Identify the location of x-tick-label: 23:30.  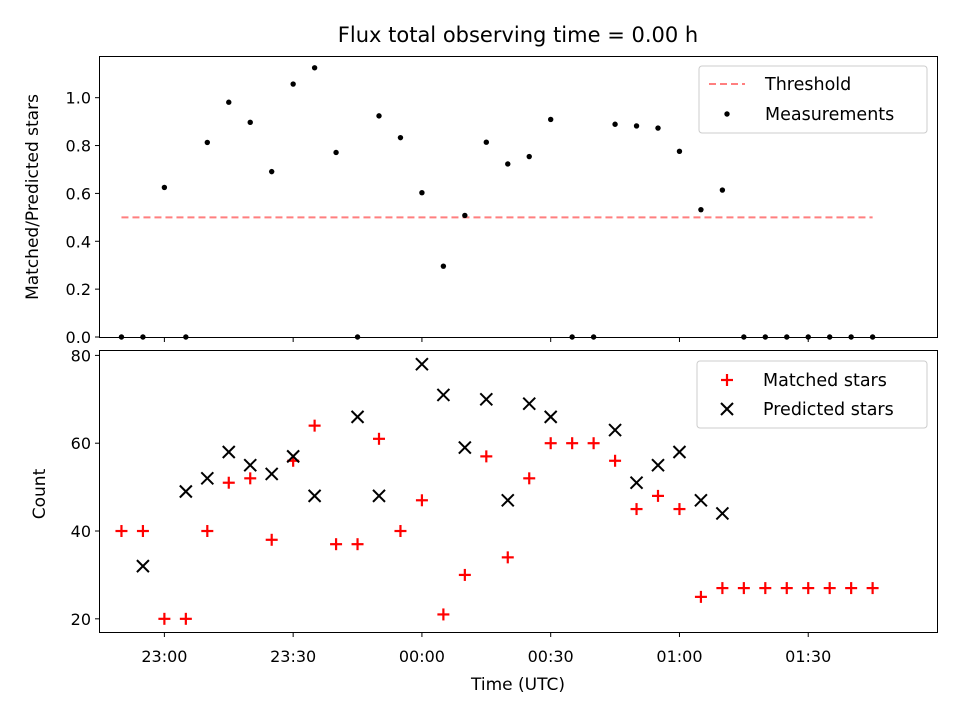
(293, 656).